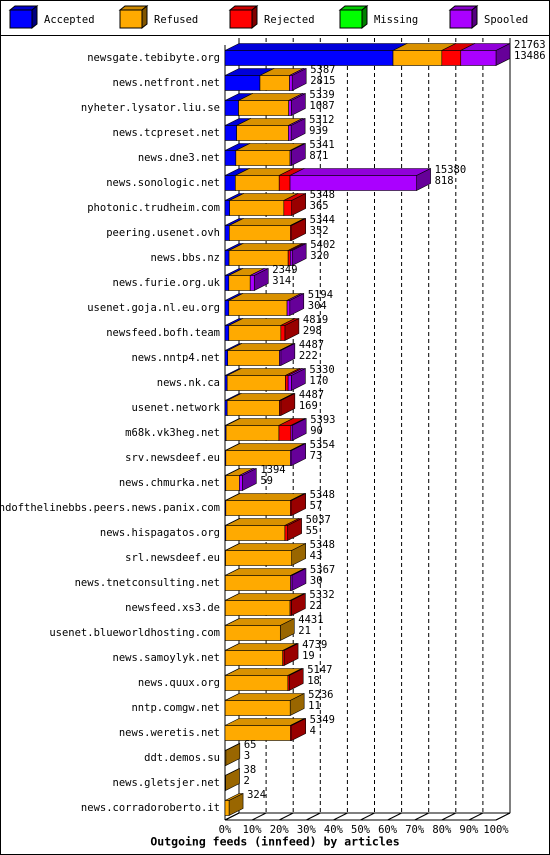 This screenshot has height=855, width=550. What do you see at coordinates (321, 120) in the screenshot?
I see `bar-label: 5312` at bounding box center [321, 120].